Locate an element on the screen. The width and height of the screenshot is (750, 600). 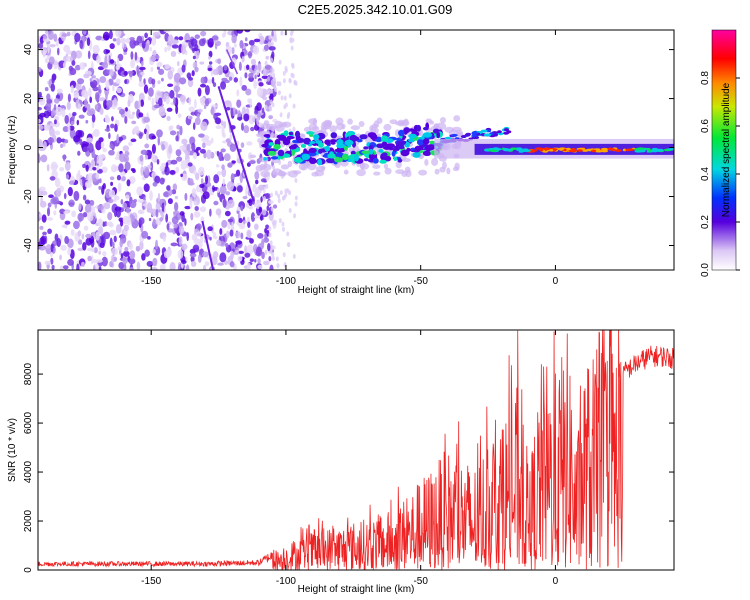
spectrogram-y-tick-label: 40 is located at coordinates (28, 50).